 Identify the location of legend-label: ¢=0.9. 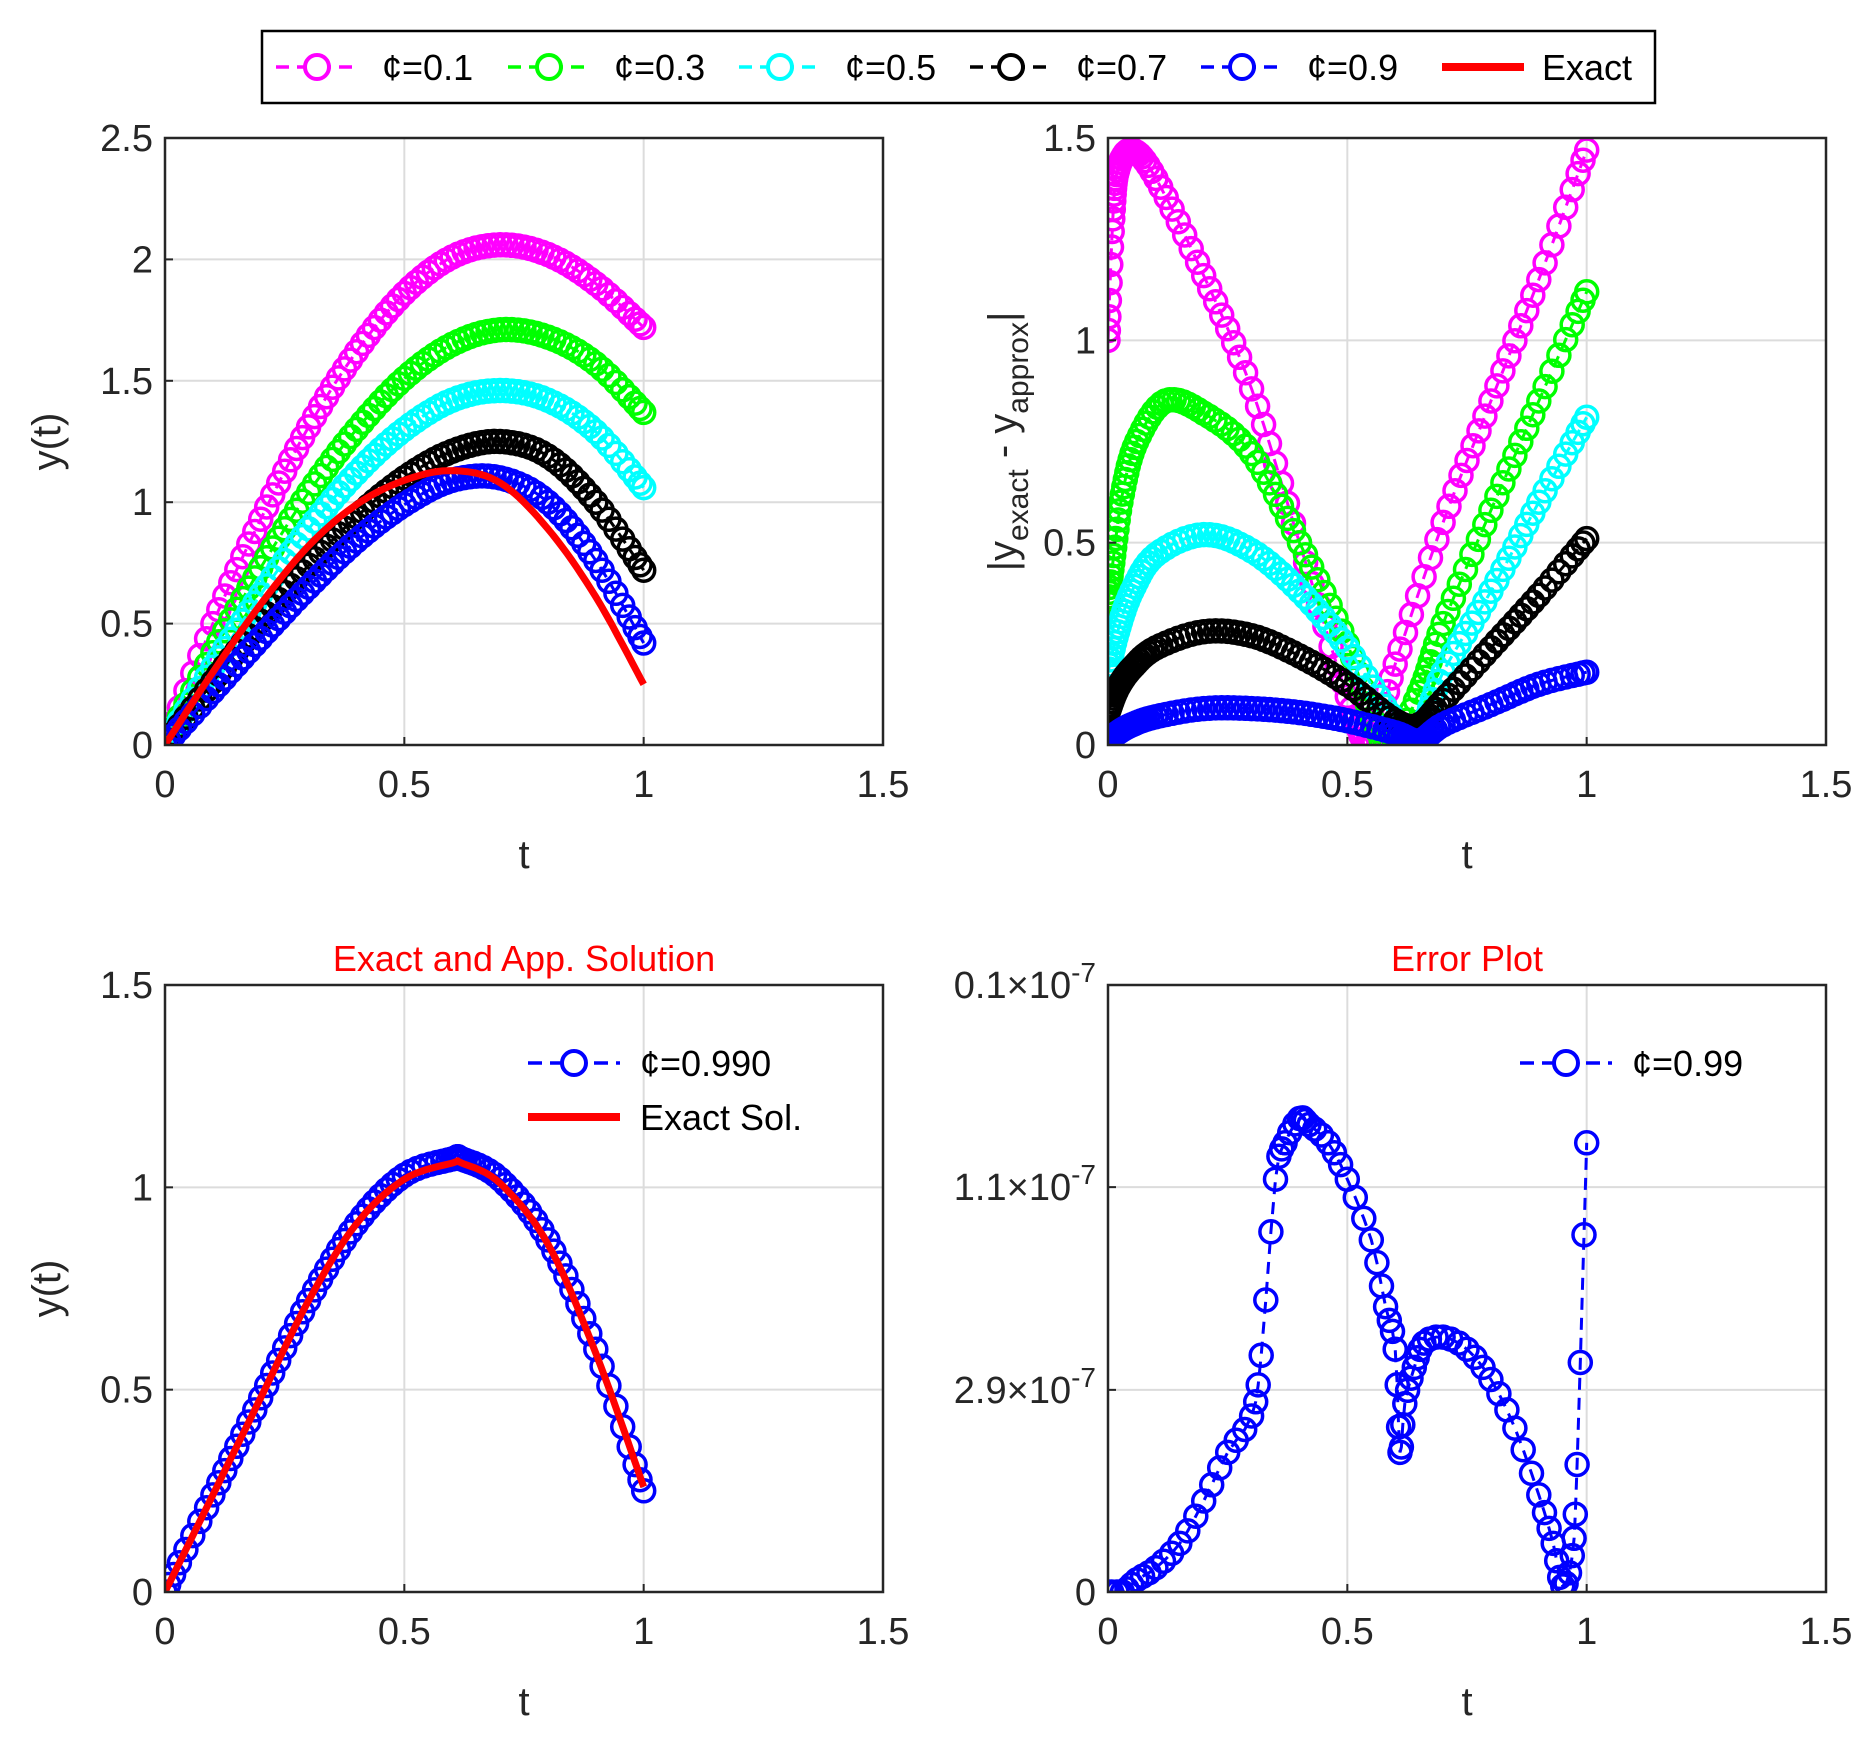
(1352, 67).